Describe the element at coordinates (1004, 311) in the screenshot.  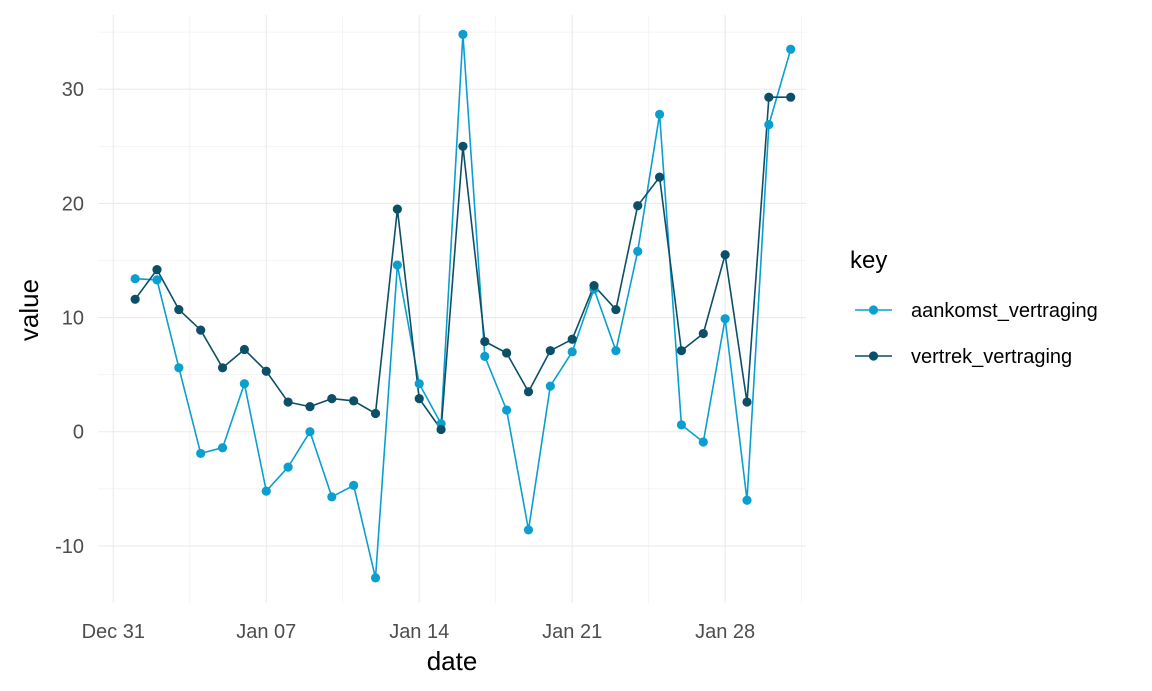
I see `legend-label: aankomst_vertraging` at that location.